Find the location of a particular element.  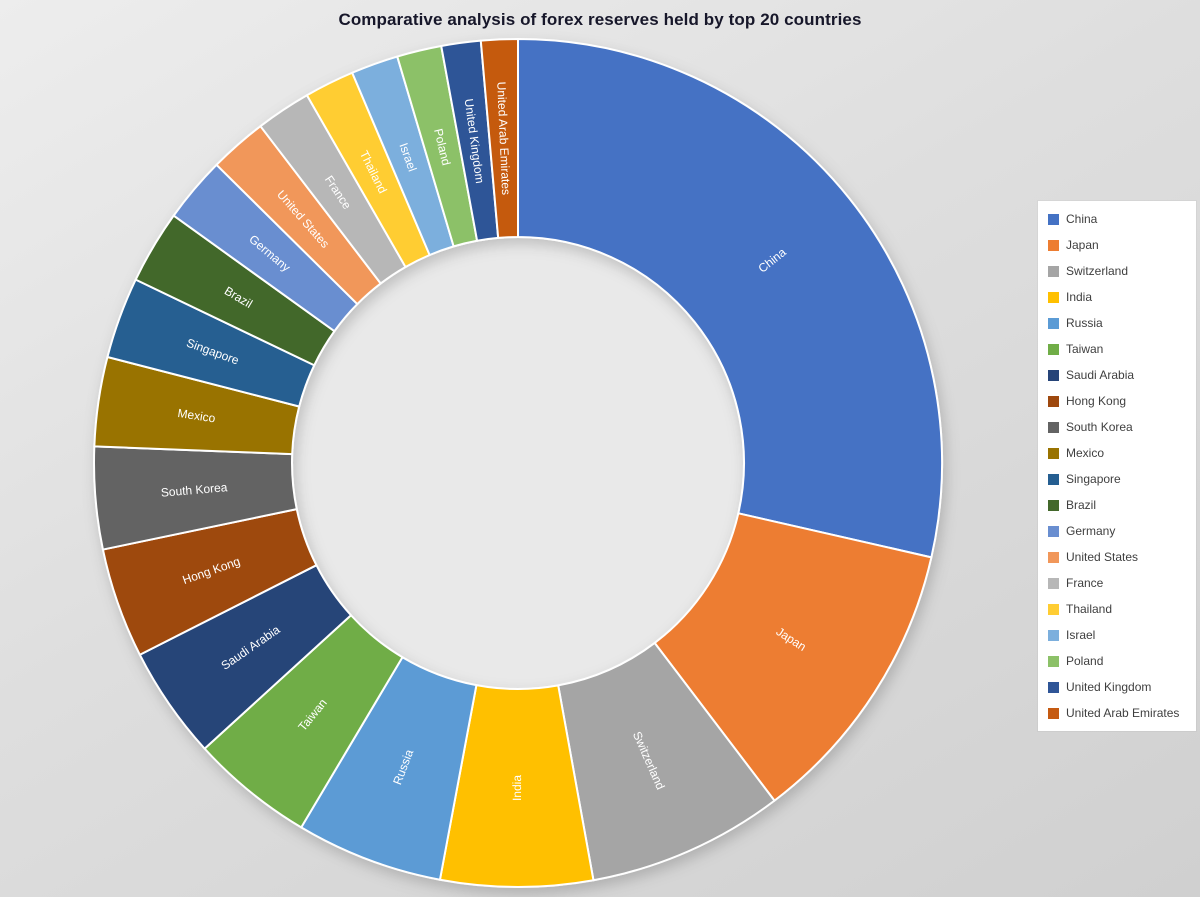

legend-item-singapore: Singapore is located at coordinates (1117, 479).